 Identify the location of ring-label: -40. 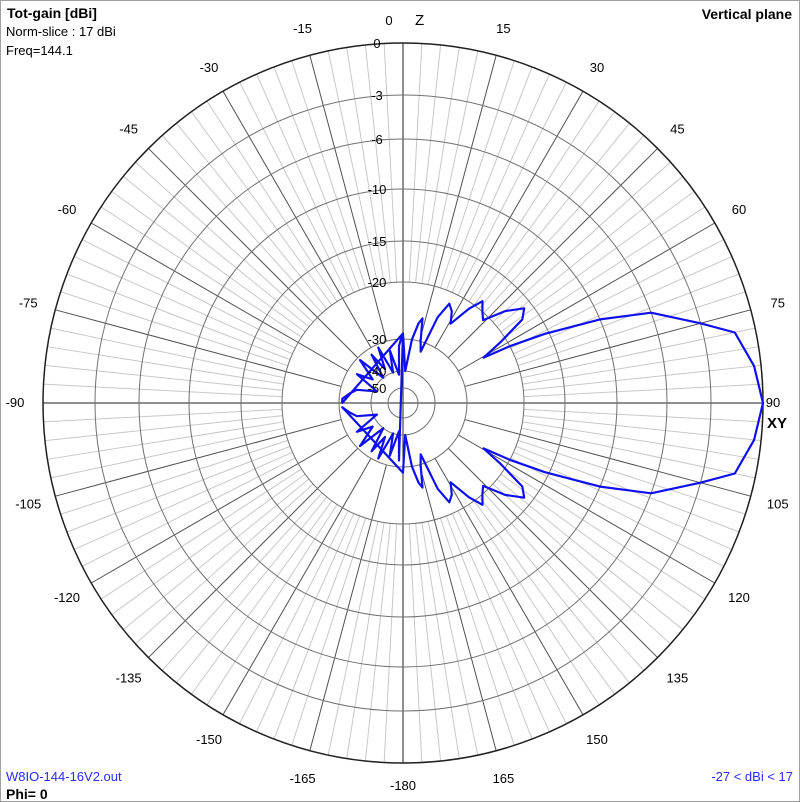
(377, 371).